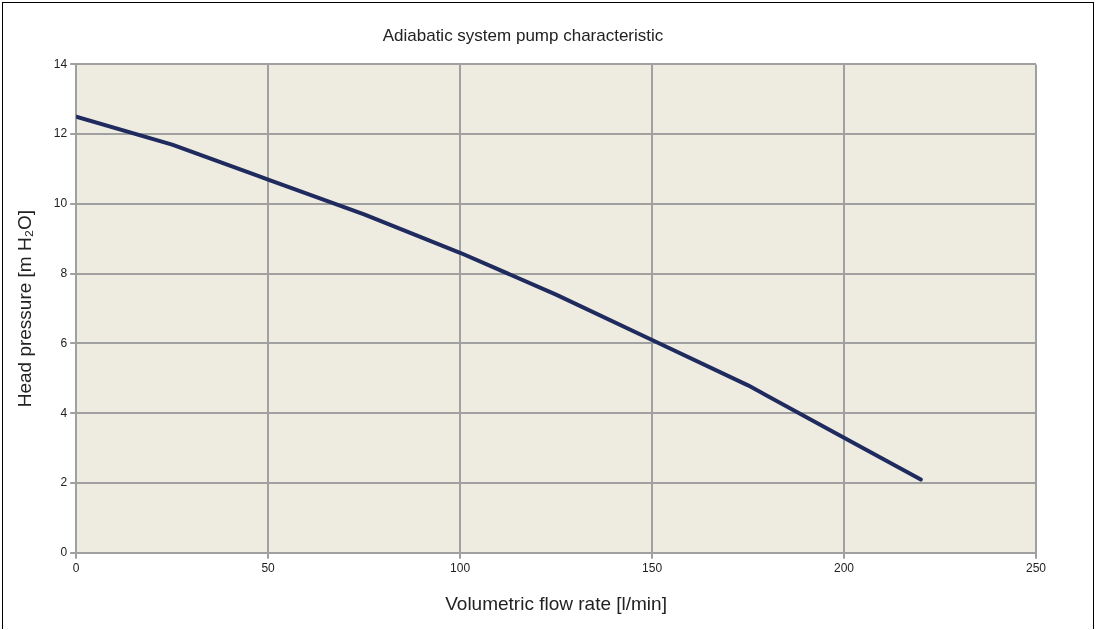 Image resolution: width=1096 pixels, height=630 pixels. I want to click on x-tick-label: 0, so click(76, 568).